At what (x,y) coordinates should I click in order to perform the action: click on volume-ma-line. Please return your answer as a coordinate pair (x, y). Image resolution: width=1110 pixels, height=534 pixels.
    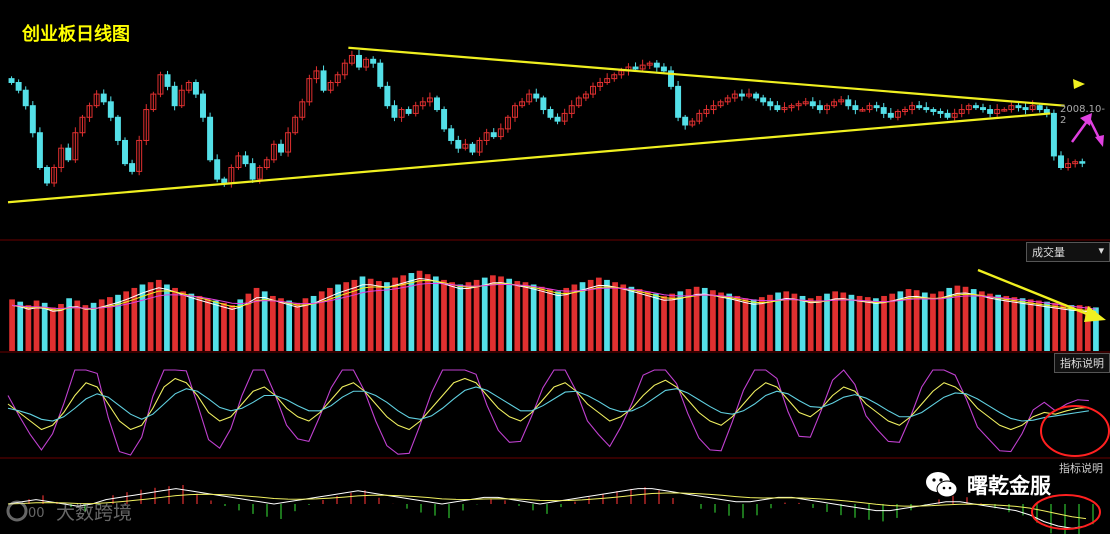
    Looking at the image, I should click on (553, 295).